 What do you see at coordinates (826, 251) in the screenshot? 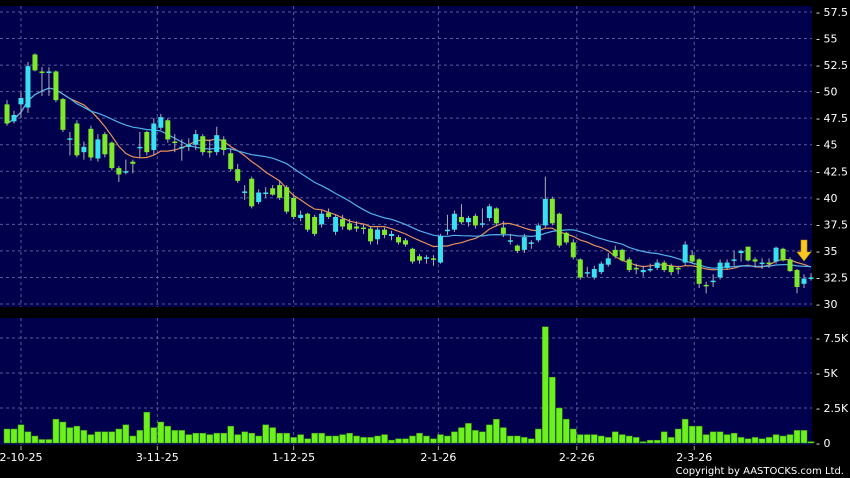
I see `price-tick-label: - 35` at bounding box center [826, 251].